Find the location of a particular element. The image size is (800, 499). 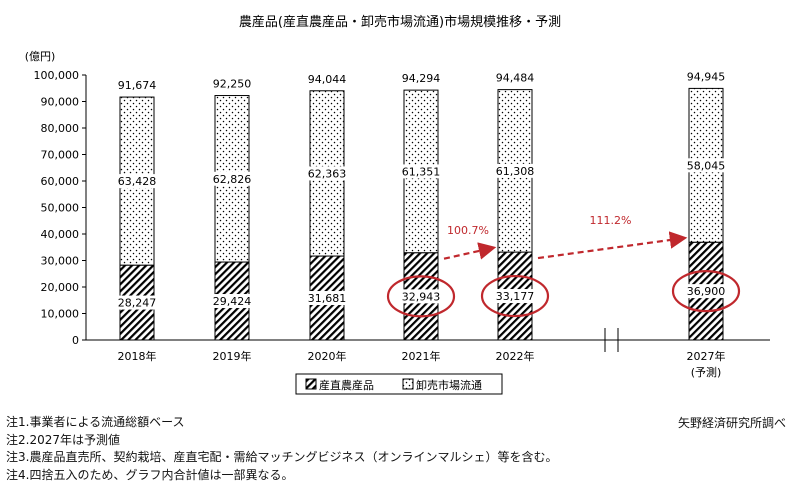

y-tick-label: 20,000 is located at coordinates (60, 287).